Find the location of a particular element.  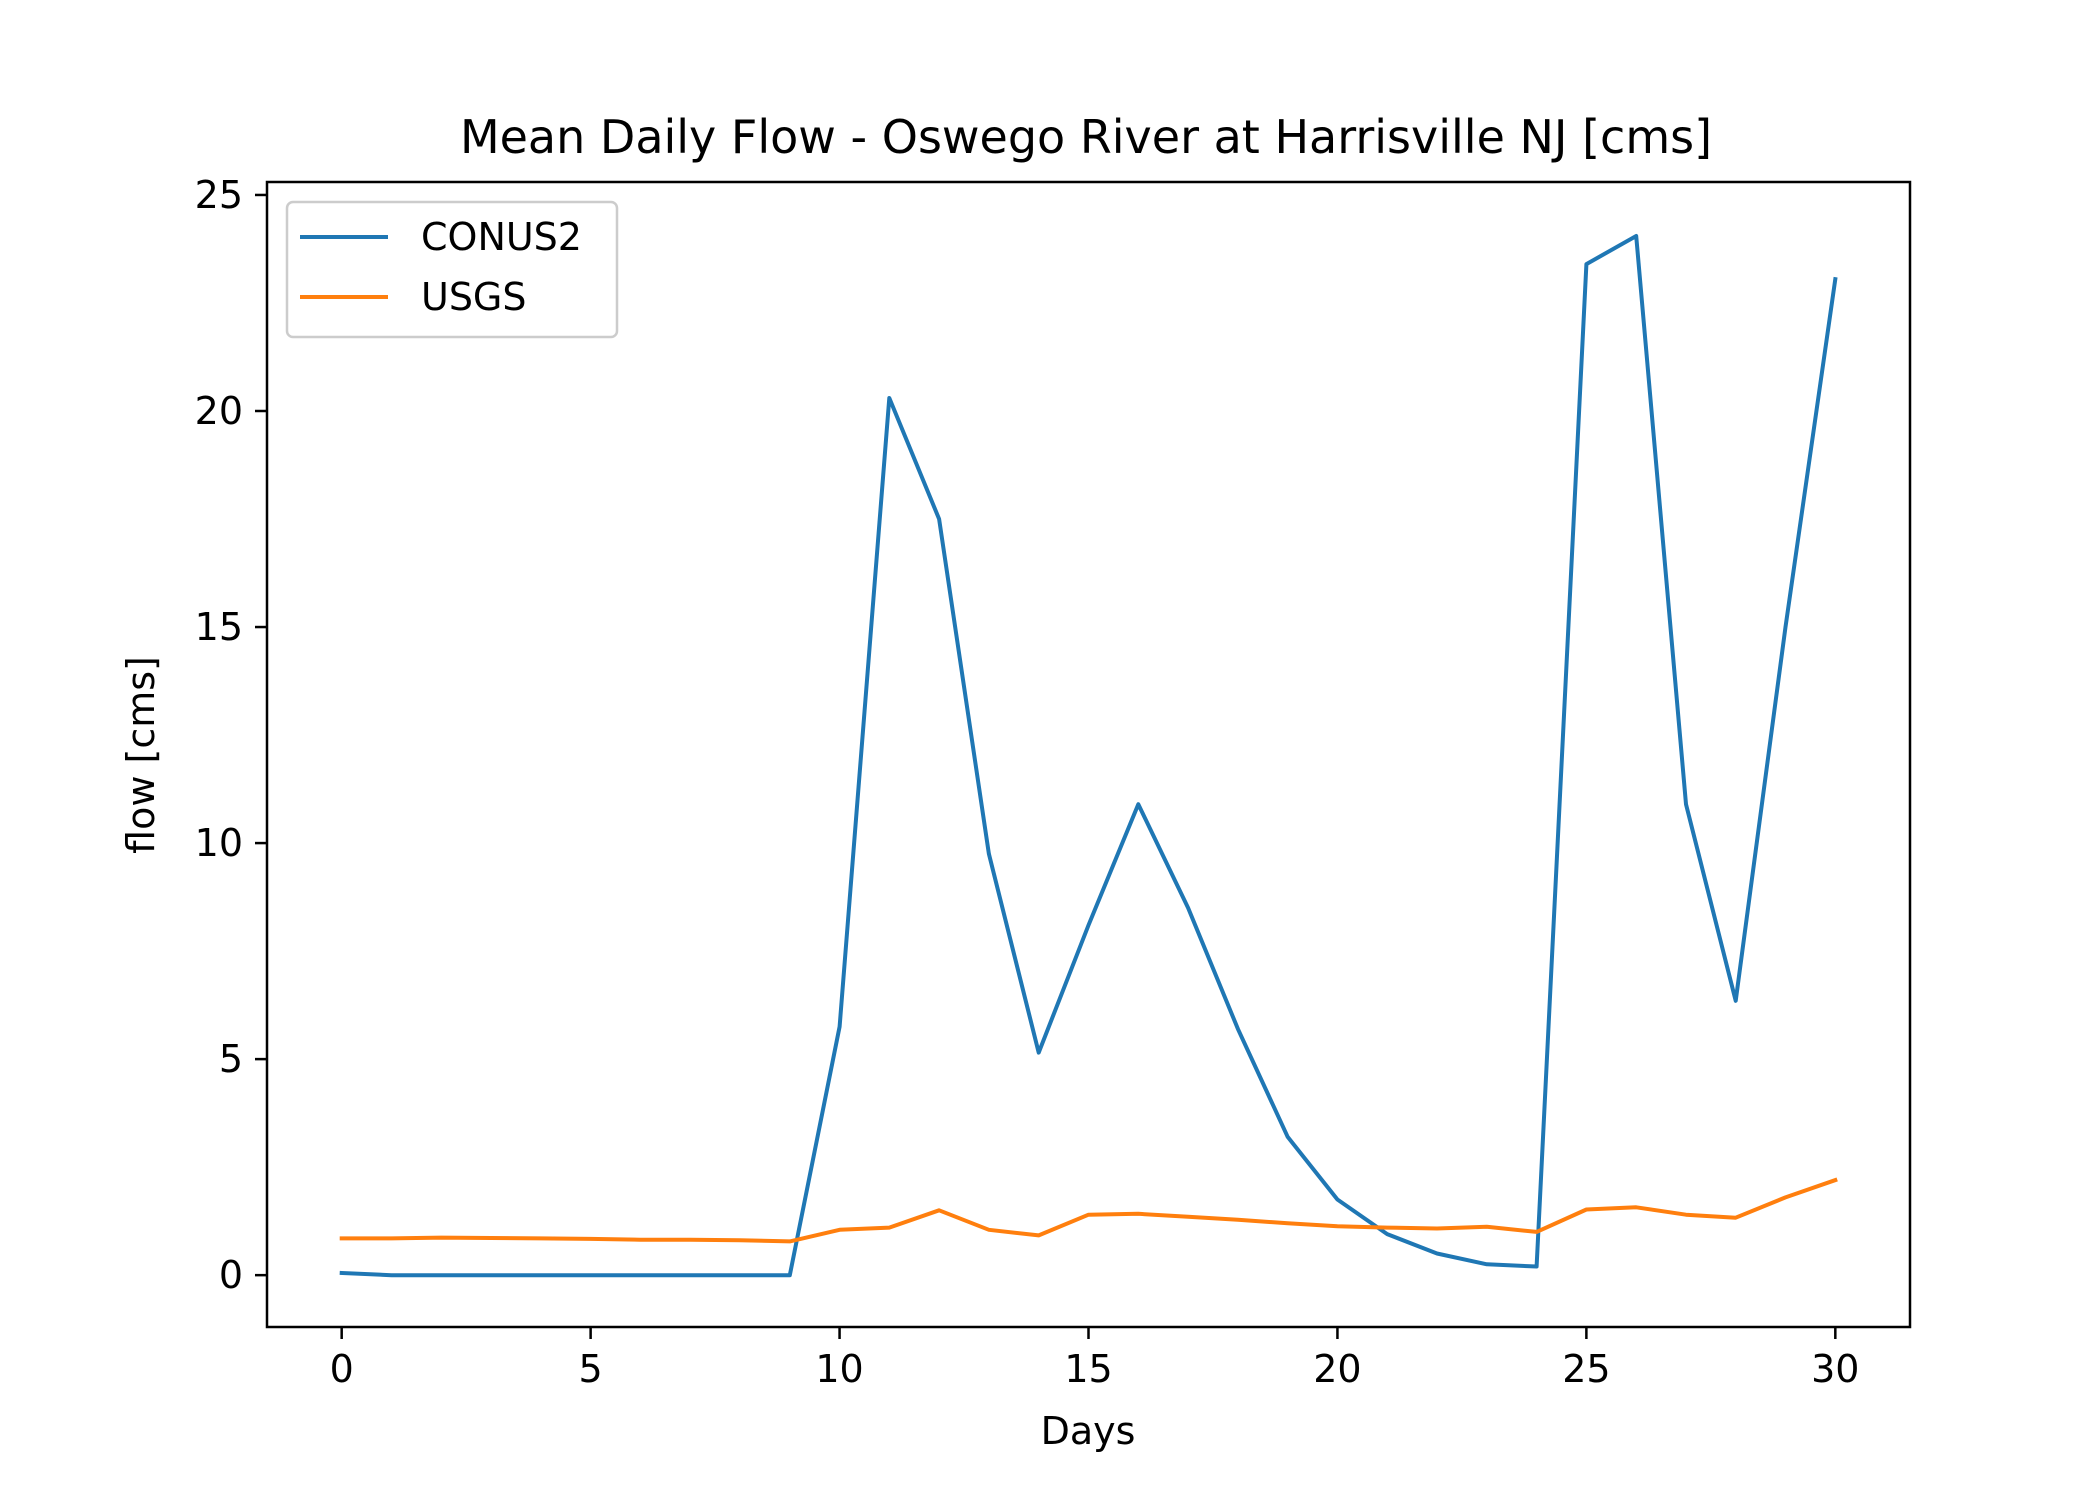

legend-label-conus2: CONUS2 is located at coordinates (501, 237).